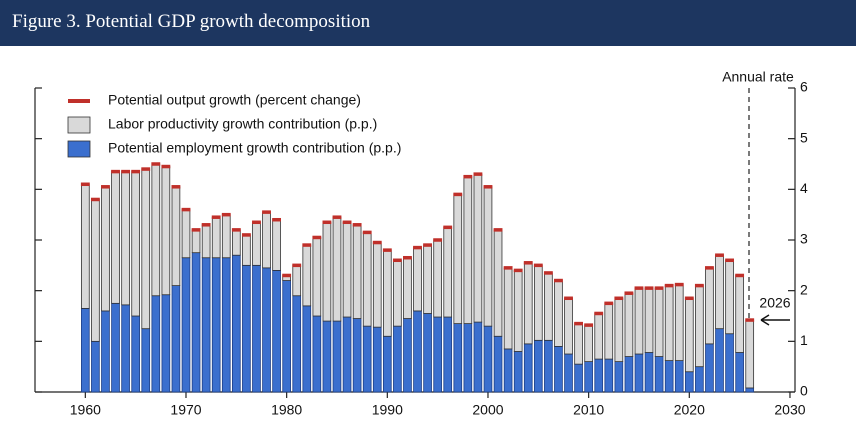  I want to click on x-tick-label: 2030, so click(789, 410).